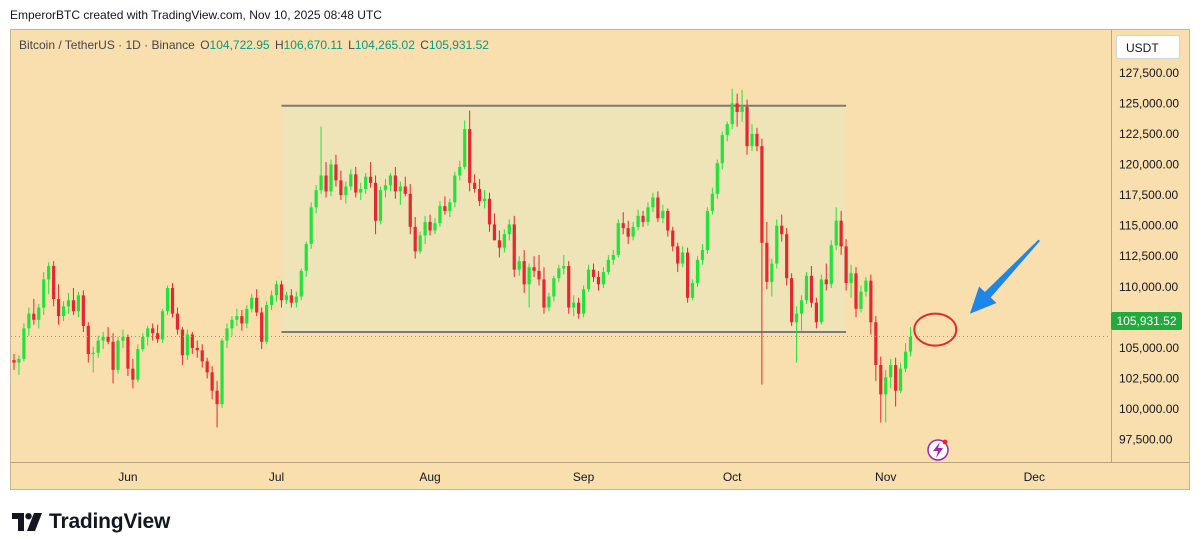 The image size is (1200, 551). What do you see at coordinates (581, 477) in the screenshot?
I see `x-axis: Jun Jul Aug Sep Oct Nov Dec` at bounding box center [581, 477].